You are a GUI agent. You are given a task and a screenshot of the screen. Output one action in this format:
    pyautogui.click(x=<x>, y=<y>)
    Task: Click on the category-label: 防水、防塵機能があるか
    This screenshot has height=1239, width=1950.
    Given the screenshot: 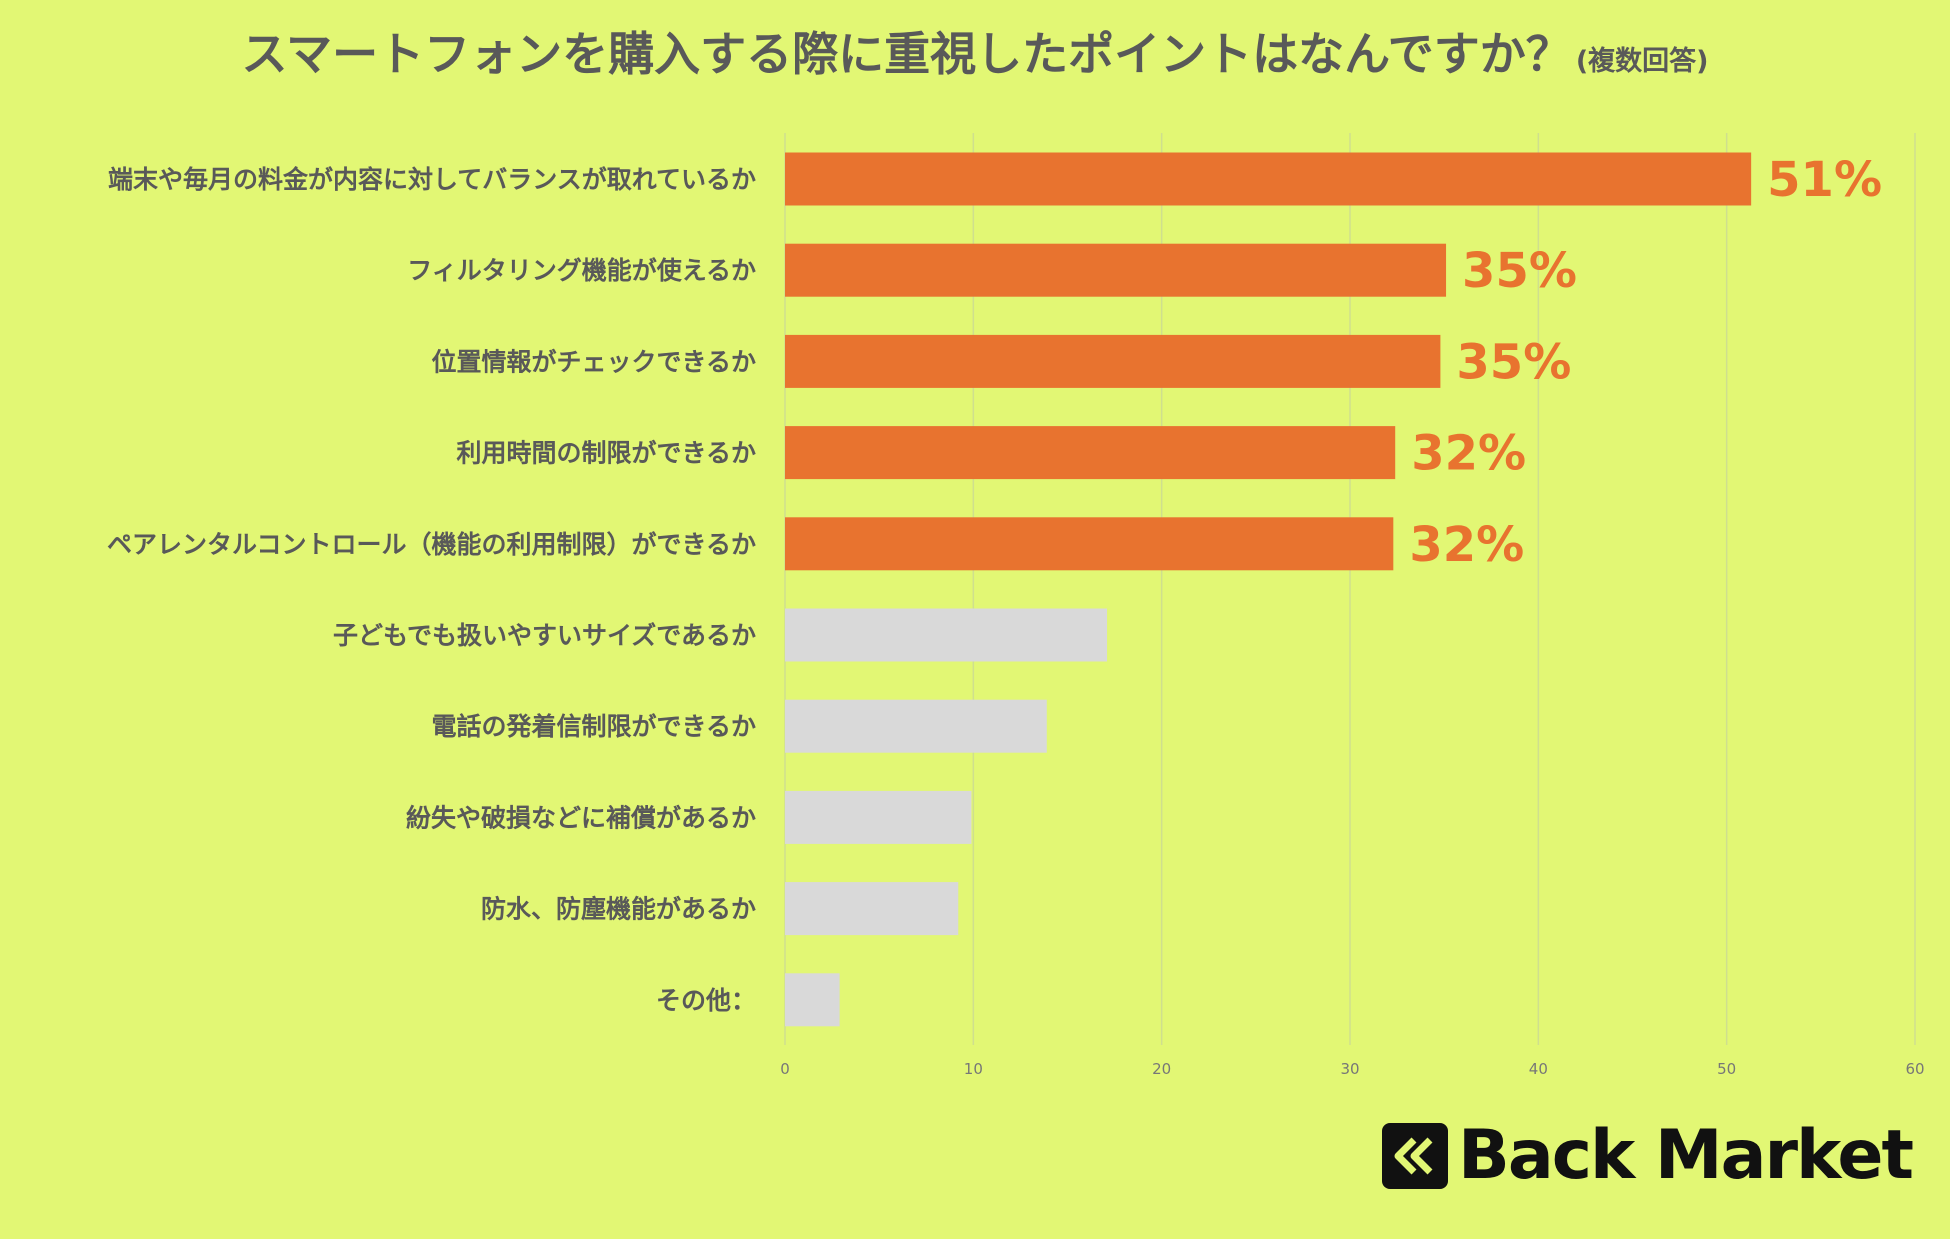 What is the action you would take?
    pyautogui.click(x=618, y=909)
    